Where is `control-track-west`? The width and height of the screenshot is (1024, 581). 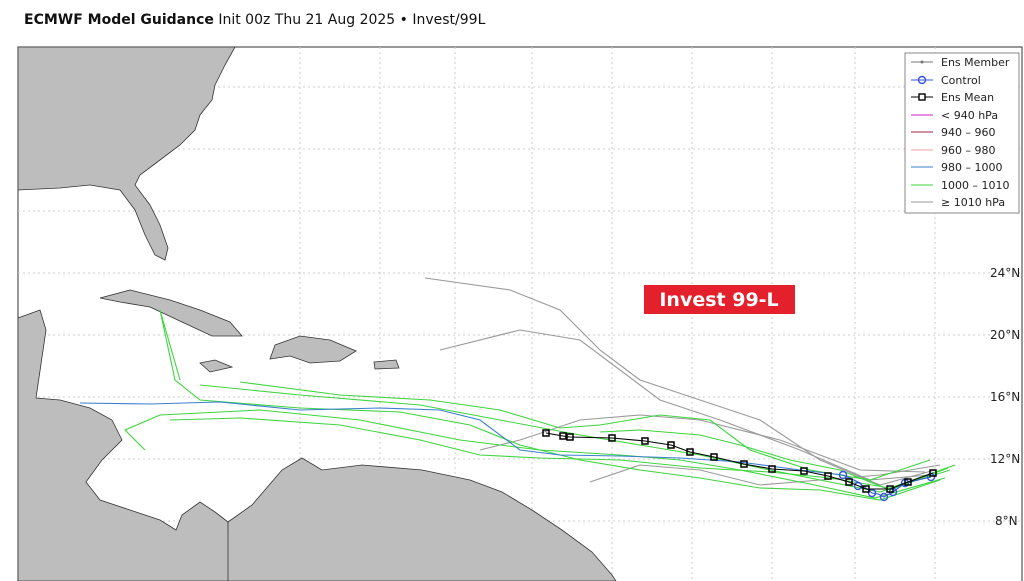
control-track-west is located at coordinates (461, 438).